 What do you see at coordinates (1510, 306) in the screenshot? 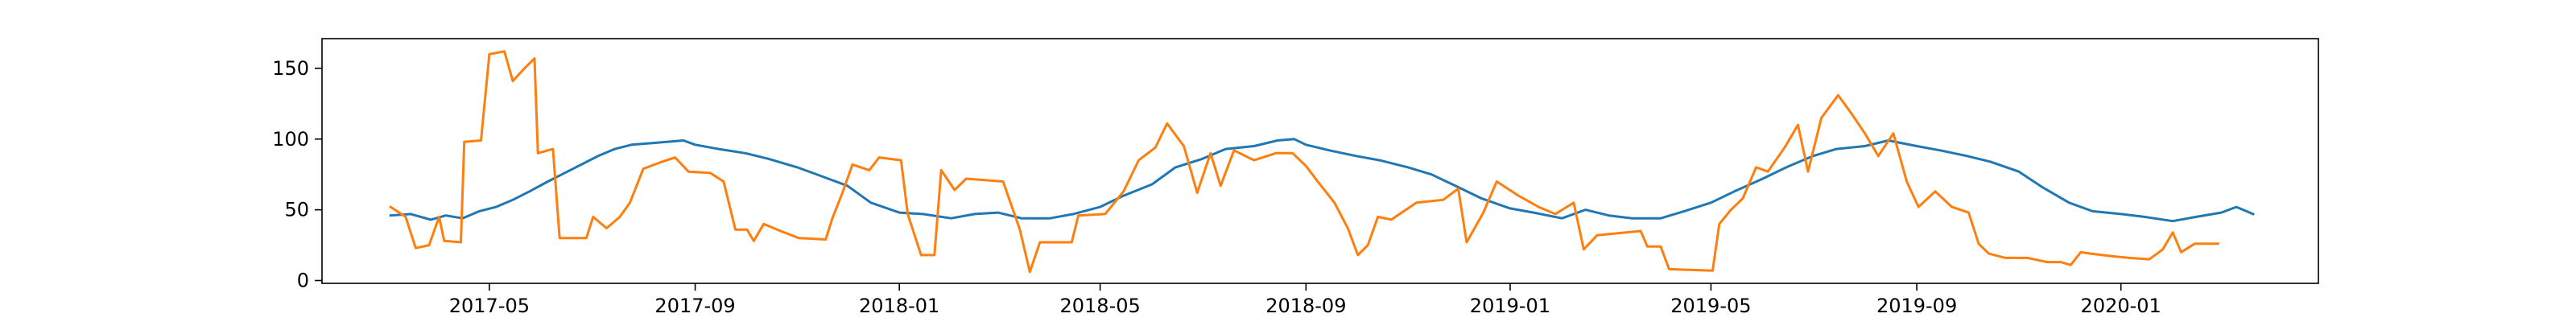
I see `x-tick-label: 2019-01` at bounding box center [1510, 306].